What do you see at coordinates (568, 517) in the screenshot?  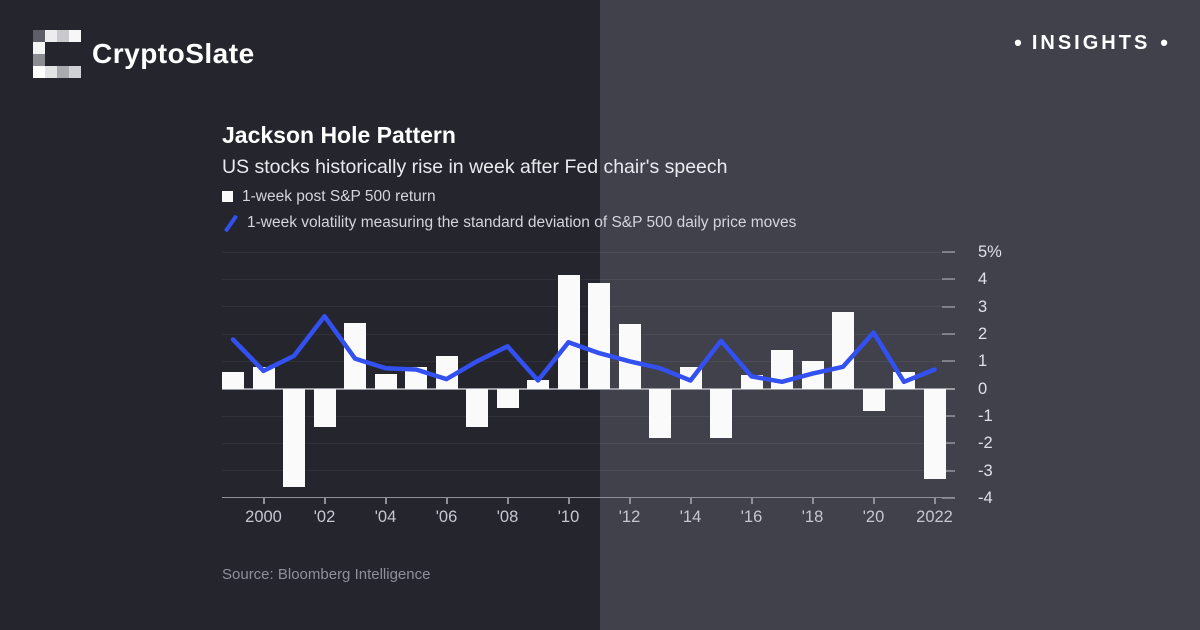 I see `x-axis-label: '10` at bounding box center [568, 517].